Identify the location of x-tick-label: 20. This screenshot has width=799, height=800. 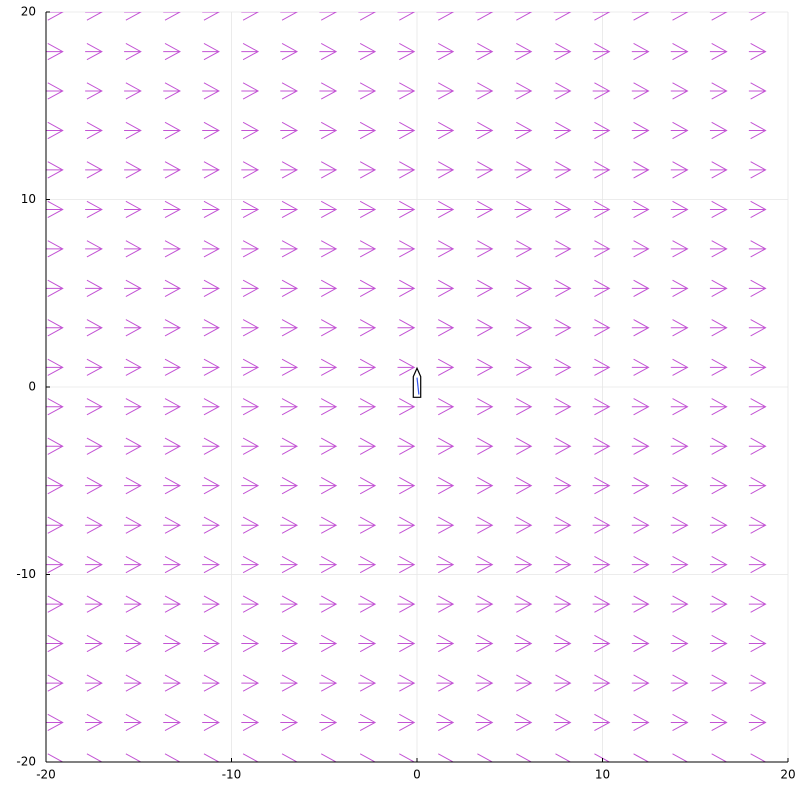
(787, 775).